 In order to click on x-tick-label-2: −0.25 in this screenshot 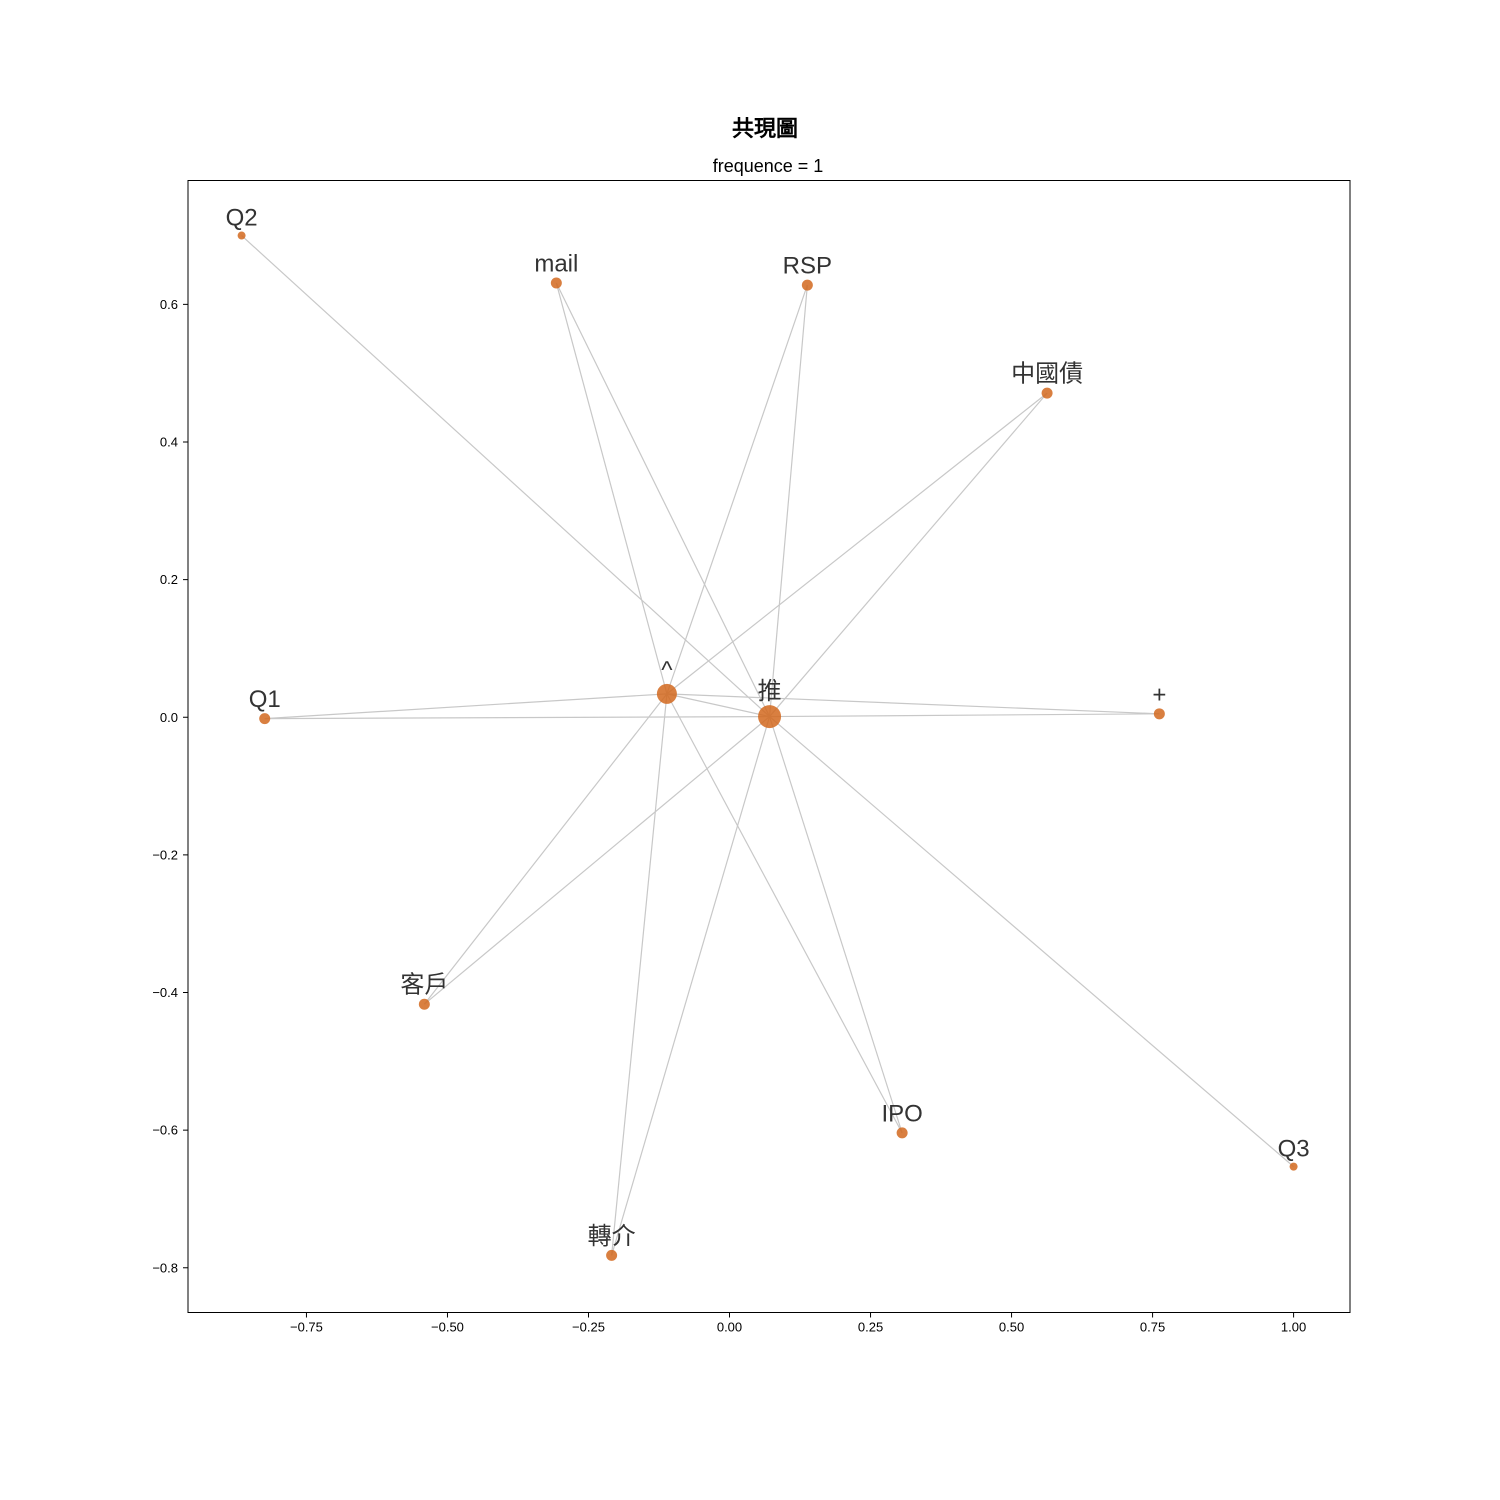, I will do `click(588, 1327)`.